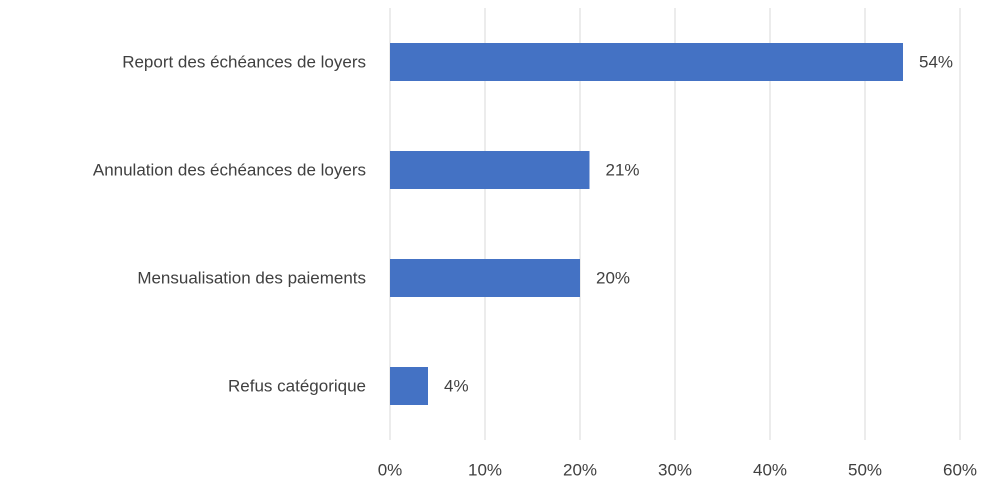 This screenshot has width=998, height=485. What do you see at coordinates (865, 469) in the screenshot?
I see `x-tick-label: 50%` at bounding box center [865, 469].